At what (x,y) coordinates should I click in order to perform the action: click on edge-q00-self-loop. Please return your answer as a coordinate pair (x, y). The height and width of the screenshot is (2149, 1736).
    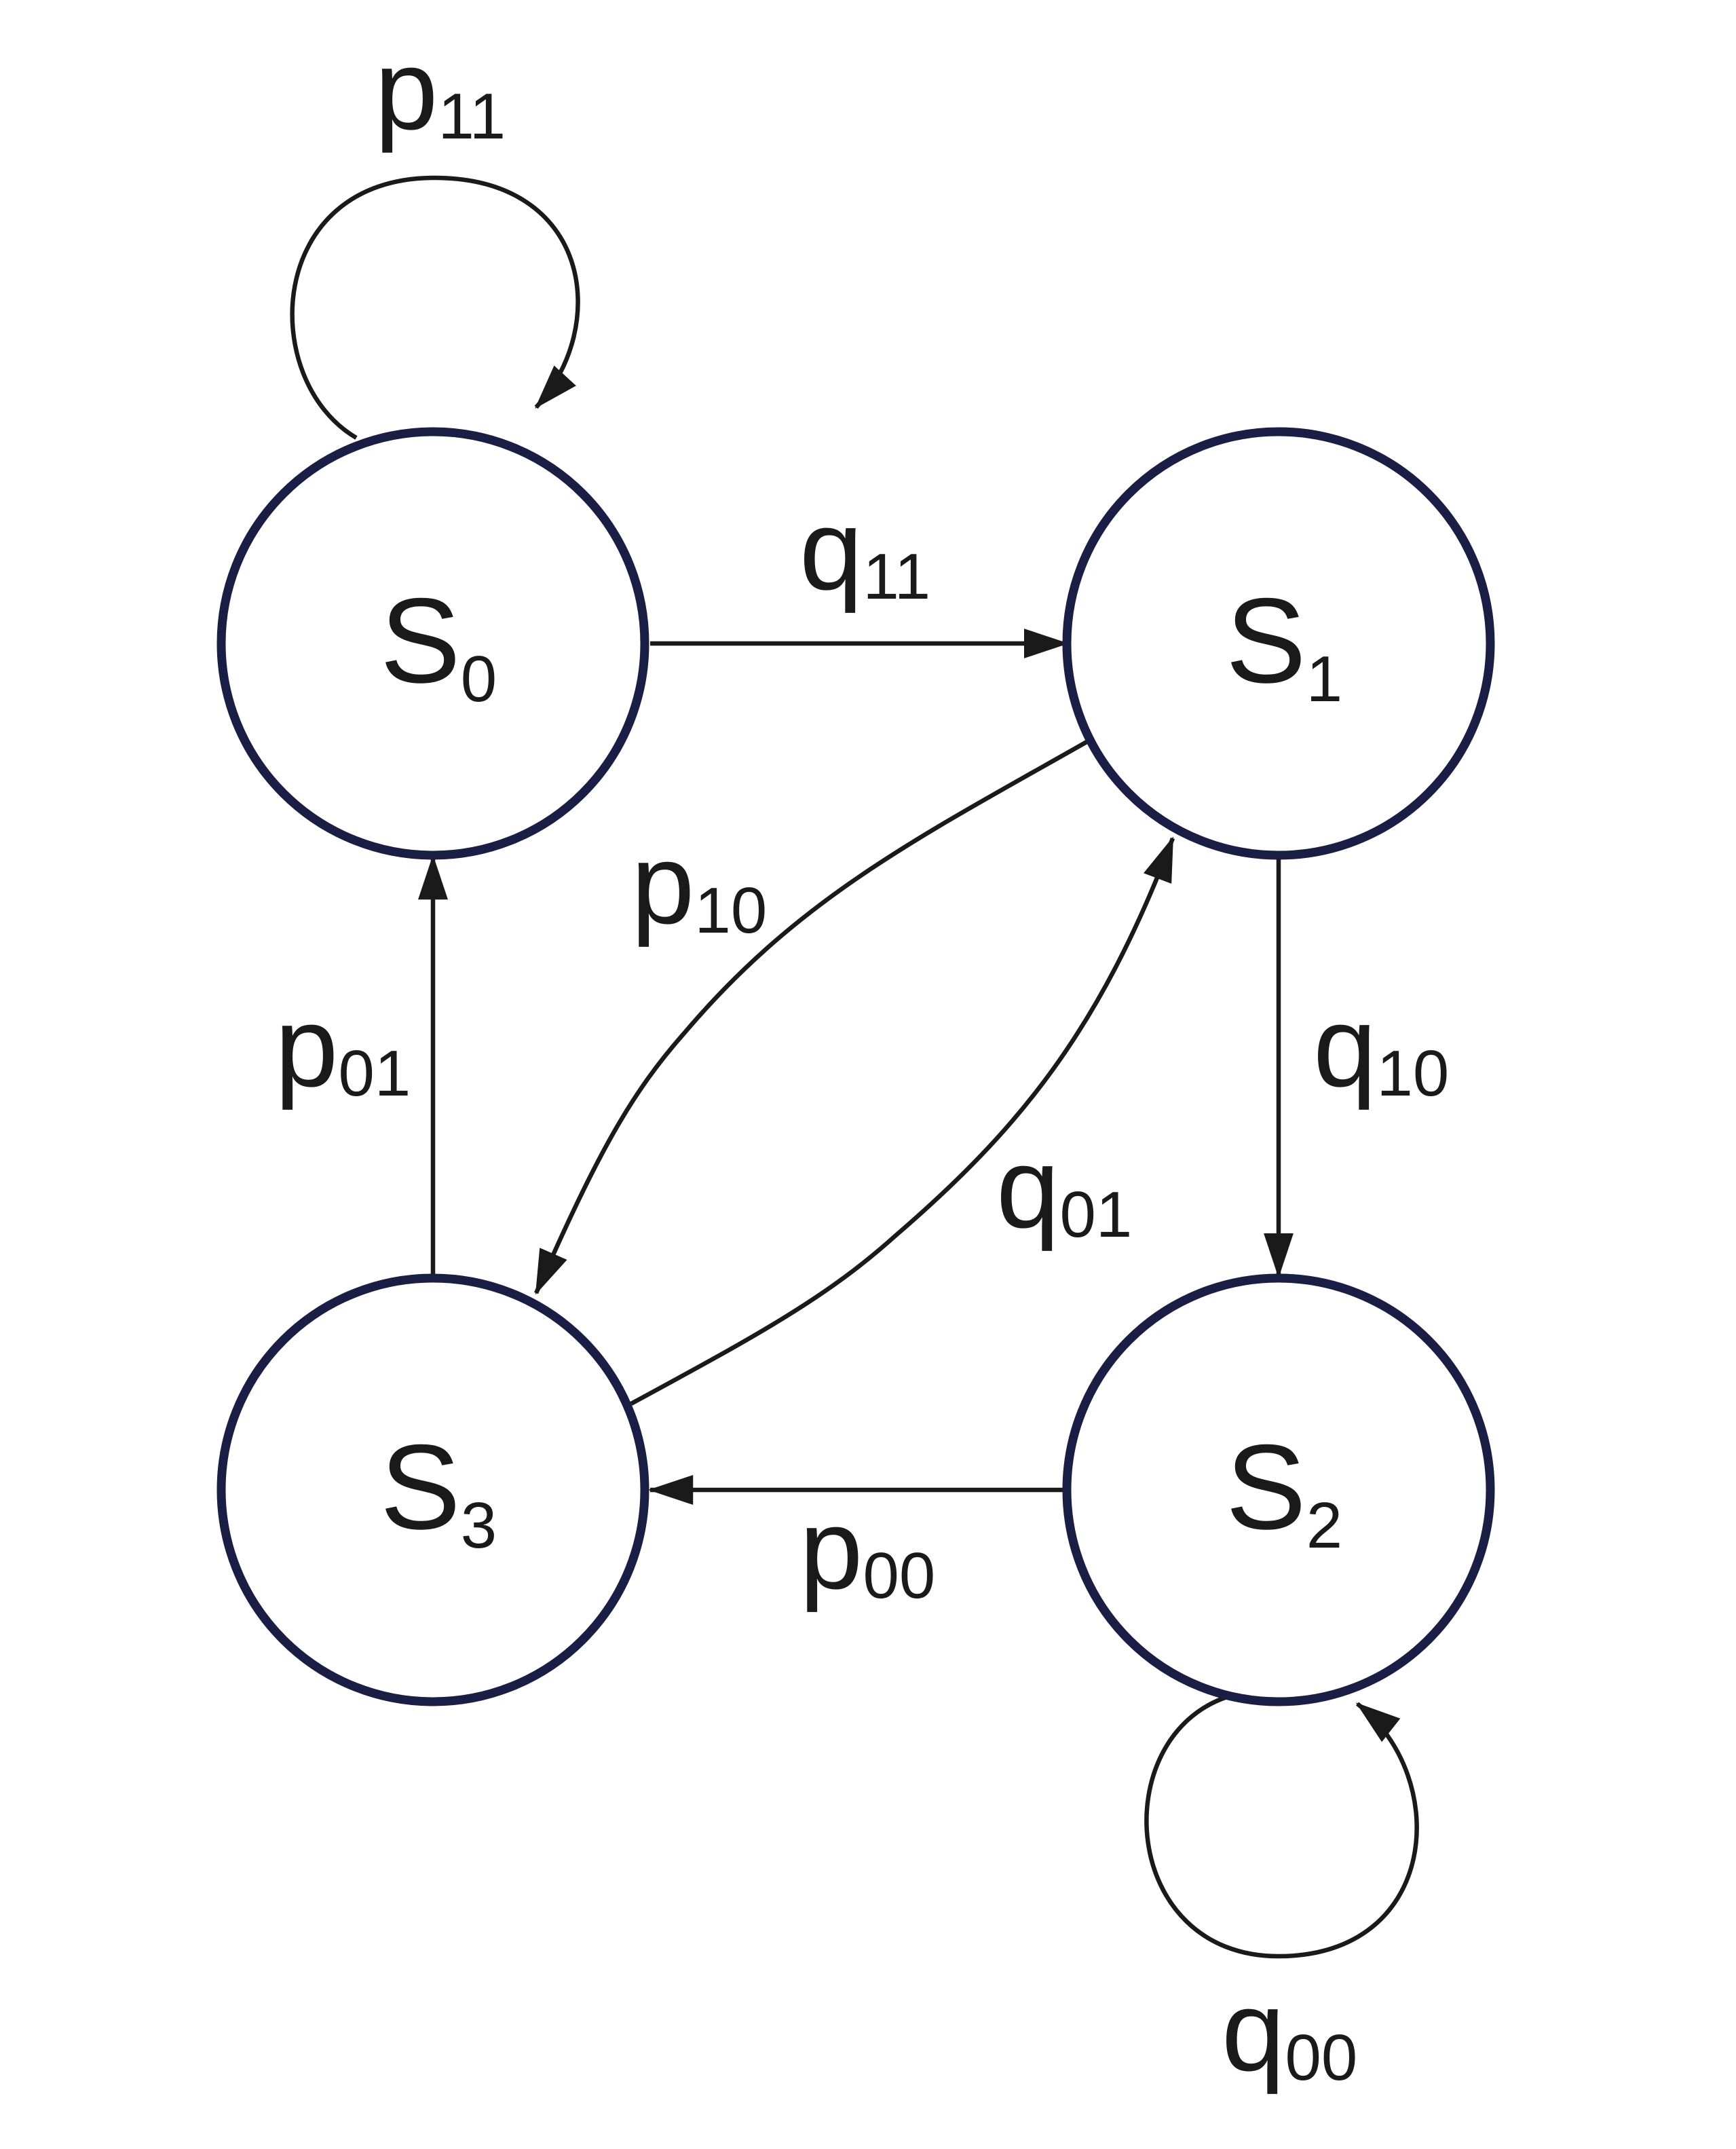
    Looking at the image, I should click on (1281, 1827).